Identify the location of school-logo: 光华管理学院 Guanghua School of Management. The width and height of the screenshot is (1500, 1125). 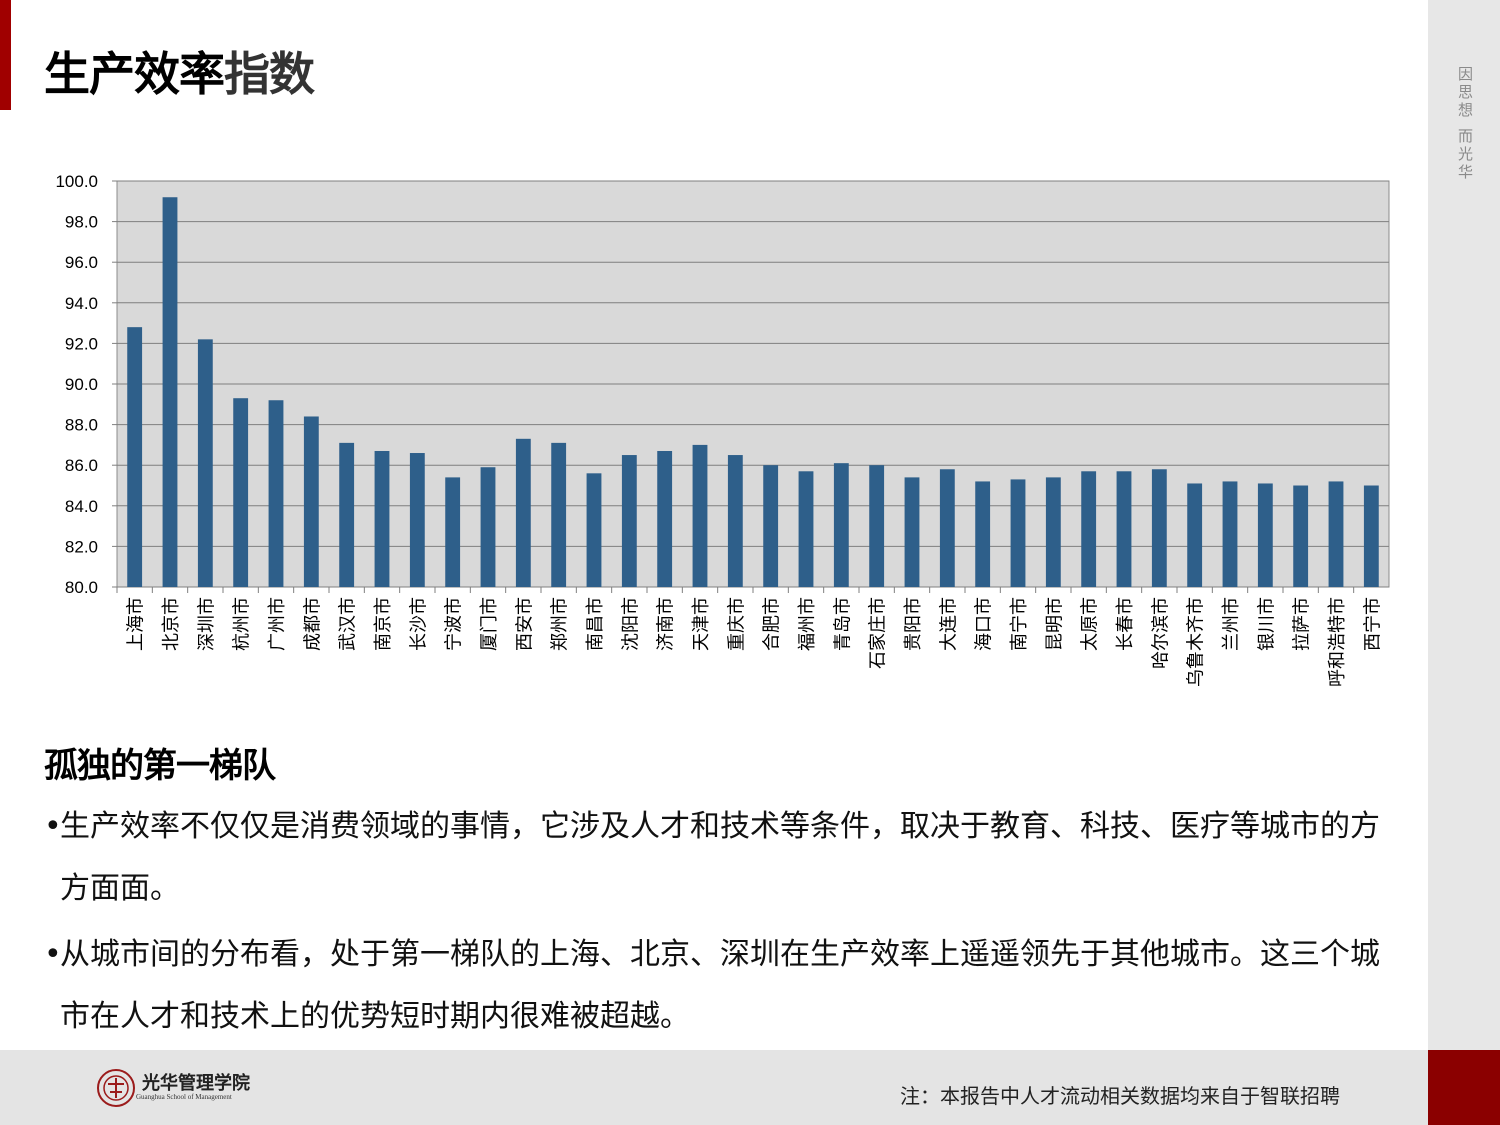
(173, 1088).